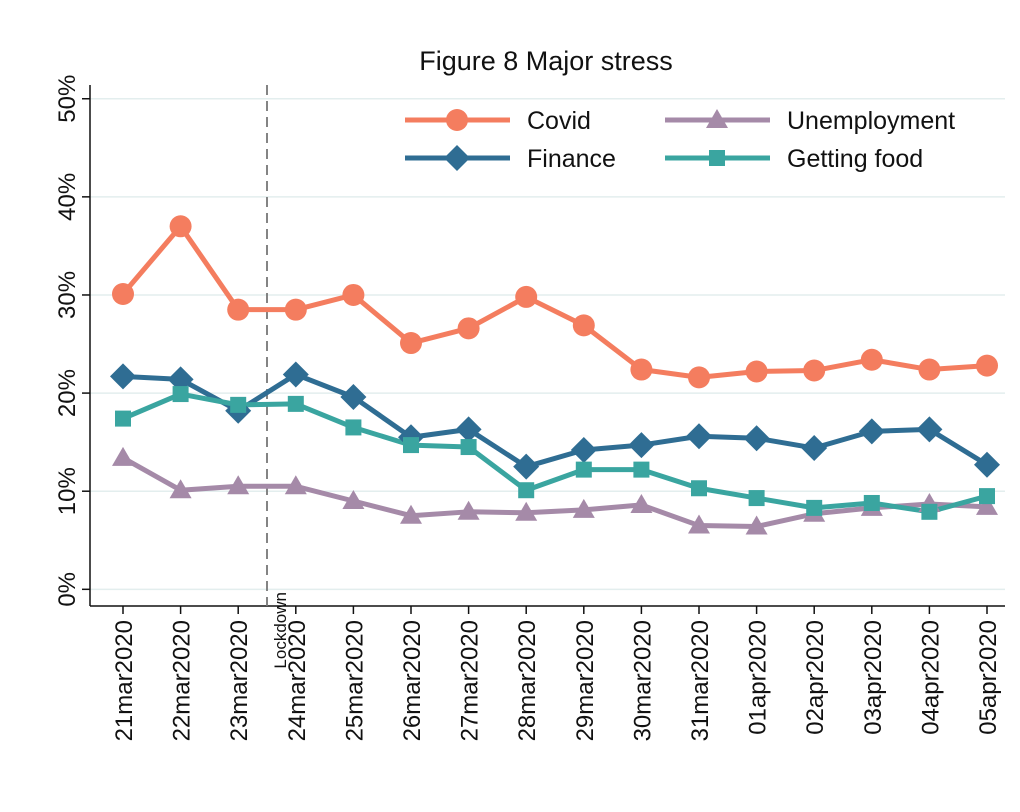 Image resolution: width=1020 pixels, height=812 pixels. I want to click on legend-label: Unemployment, so click(871, 121).